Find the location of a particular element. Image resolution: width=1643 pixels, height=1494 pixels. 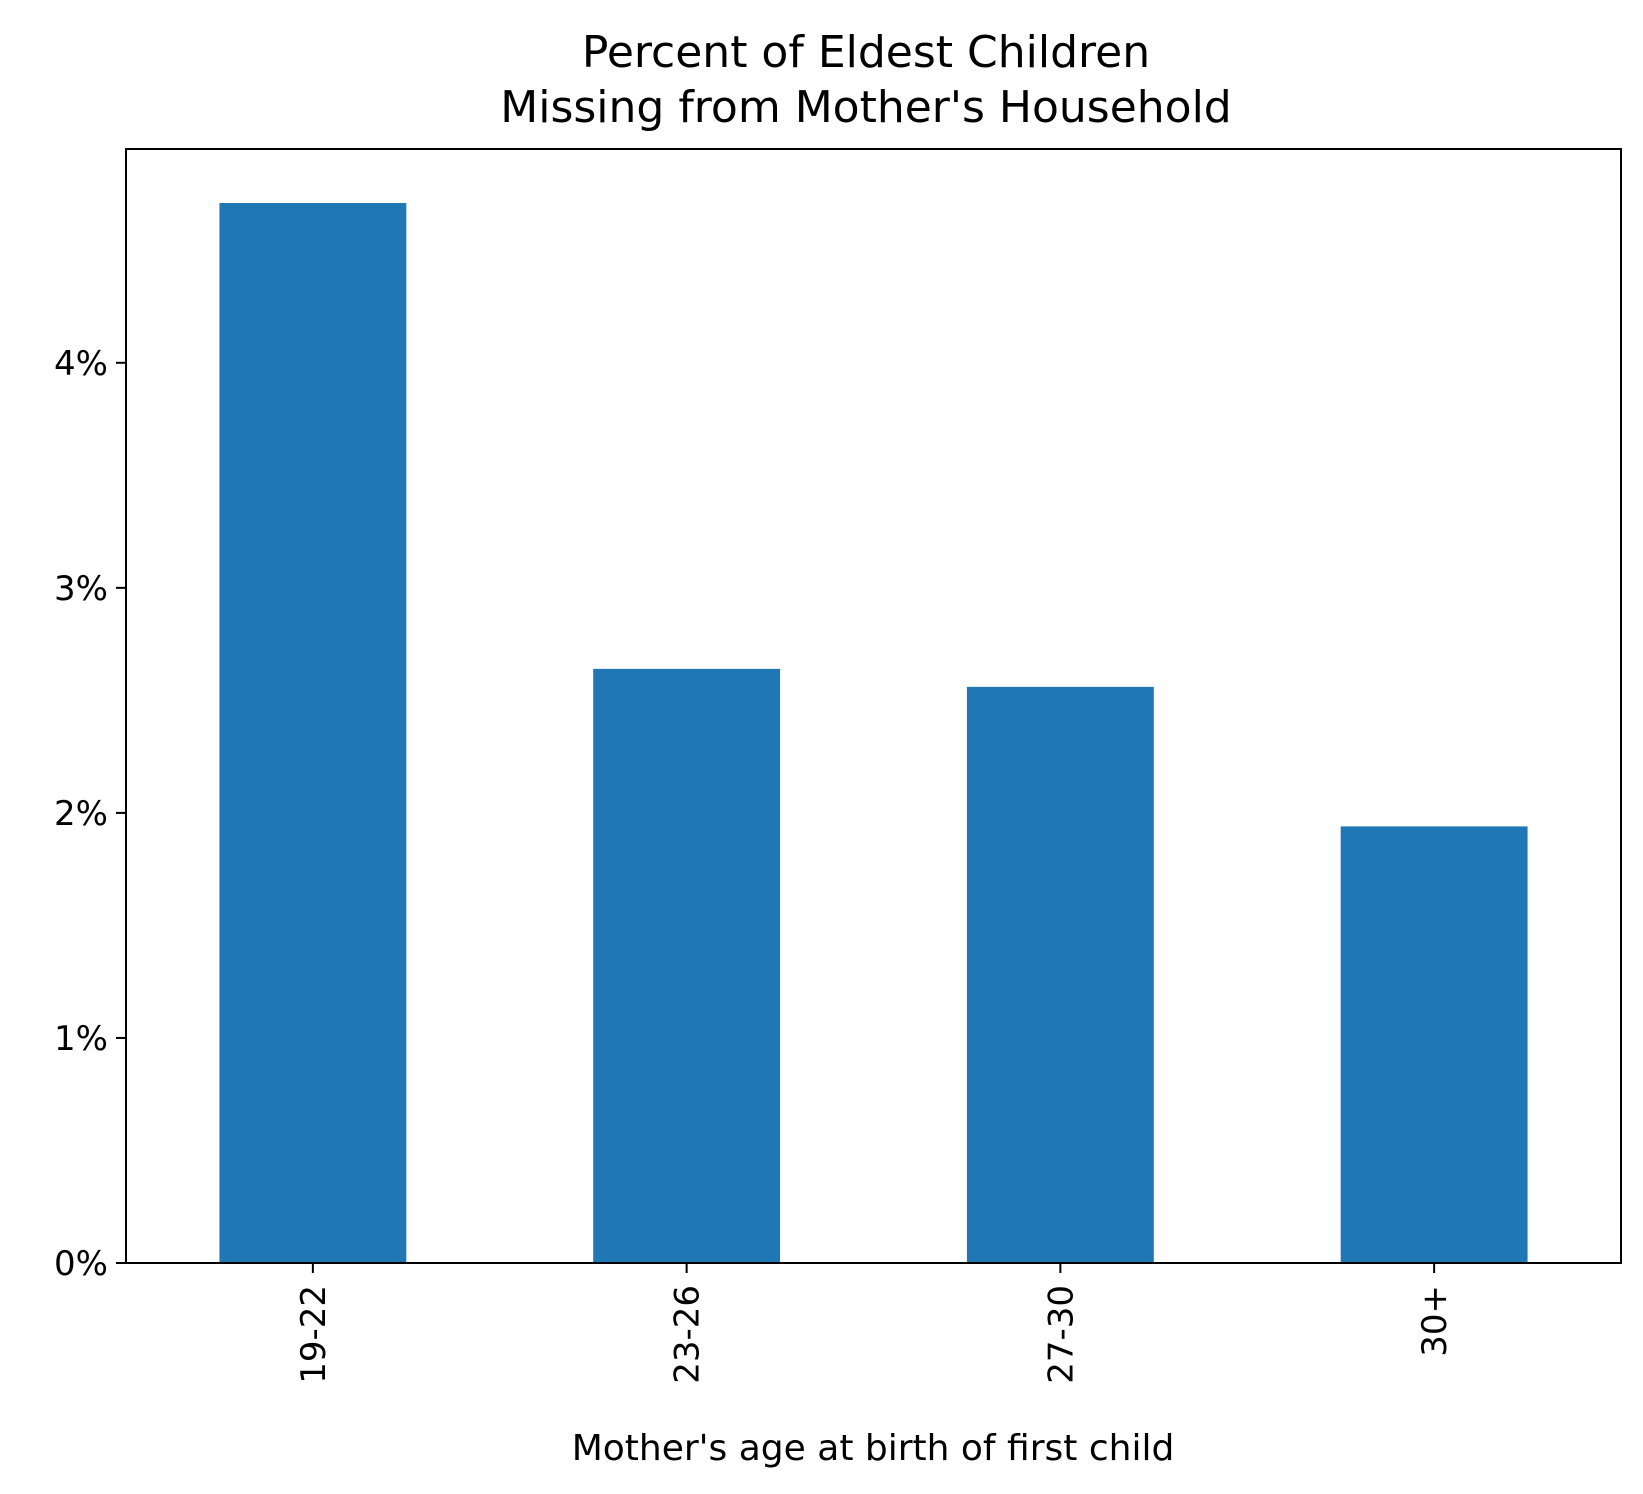

y-tick-label-2: 2% is located at coordinates (81, 814).